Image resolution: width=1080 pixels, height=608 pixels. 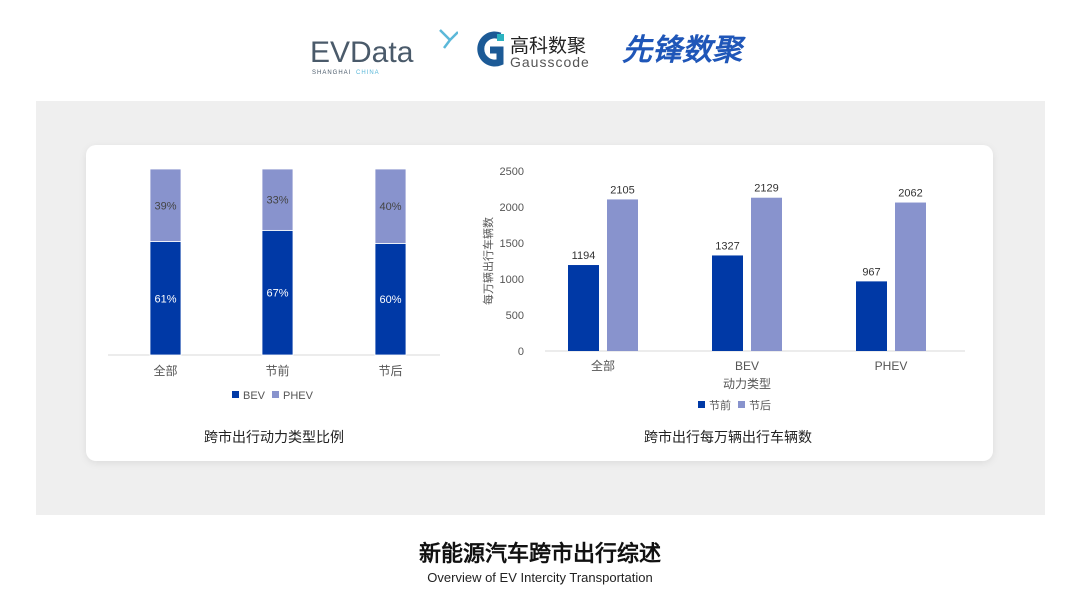 I want to click on page-title: 新能源汽车跨市出行综述, so click(x=539, y=554).